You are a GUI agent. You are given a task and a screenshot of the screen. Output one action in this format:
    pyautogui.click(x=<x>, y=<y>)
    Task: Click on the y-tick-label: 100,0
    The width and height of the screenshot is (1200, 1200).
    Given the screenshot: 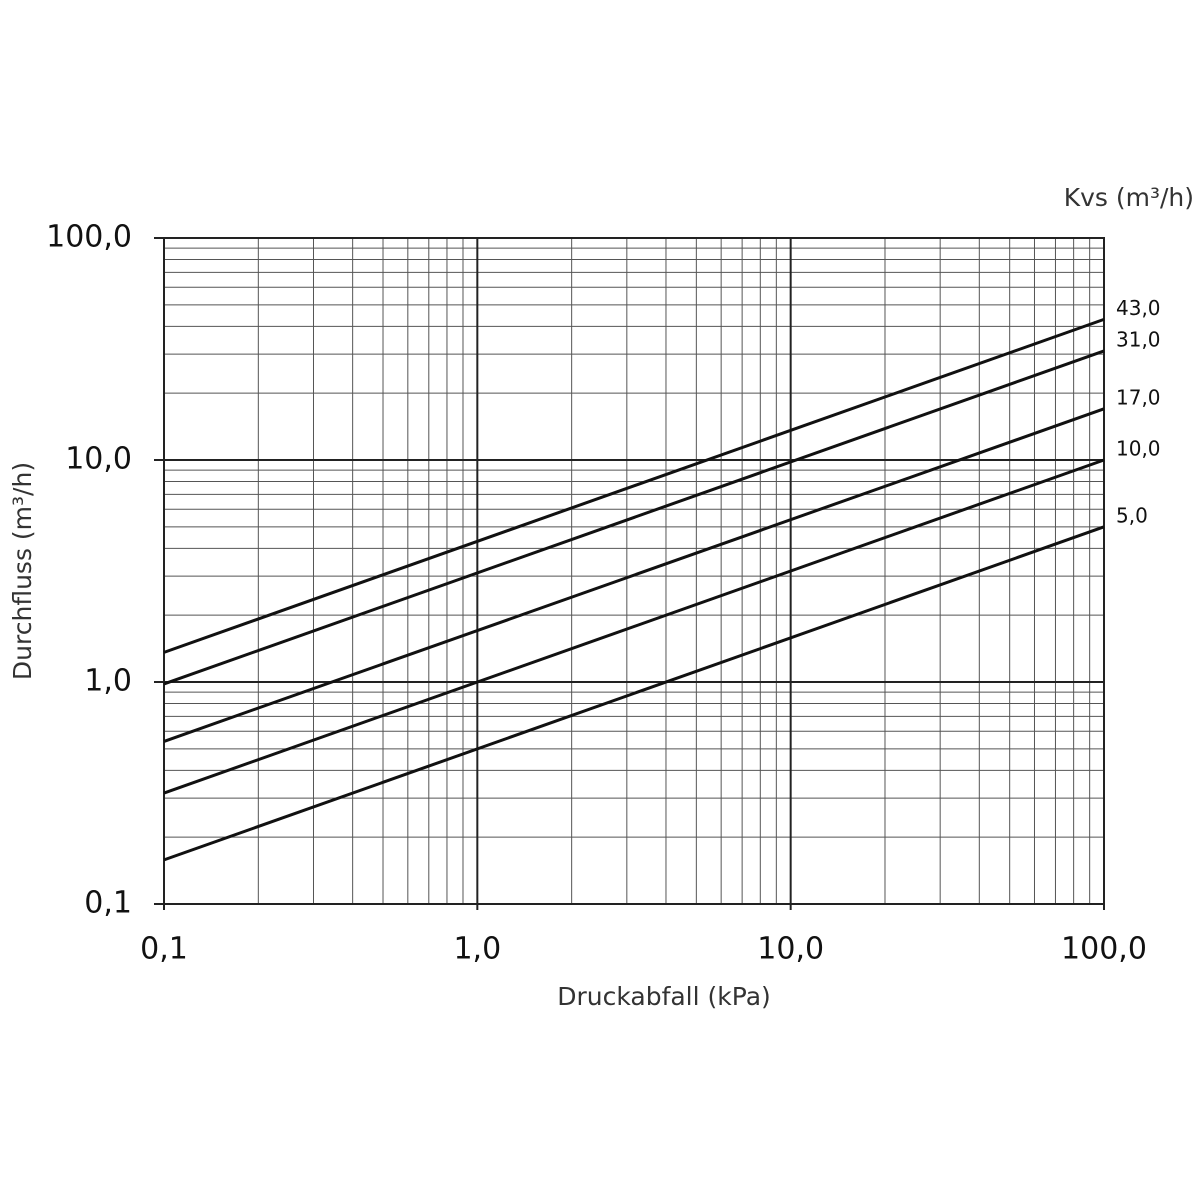 What is the action you would take?
    pyautogui.click(x=89, y=237)
    